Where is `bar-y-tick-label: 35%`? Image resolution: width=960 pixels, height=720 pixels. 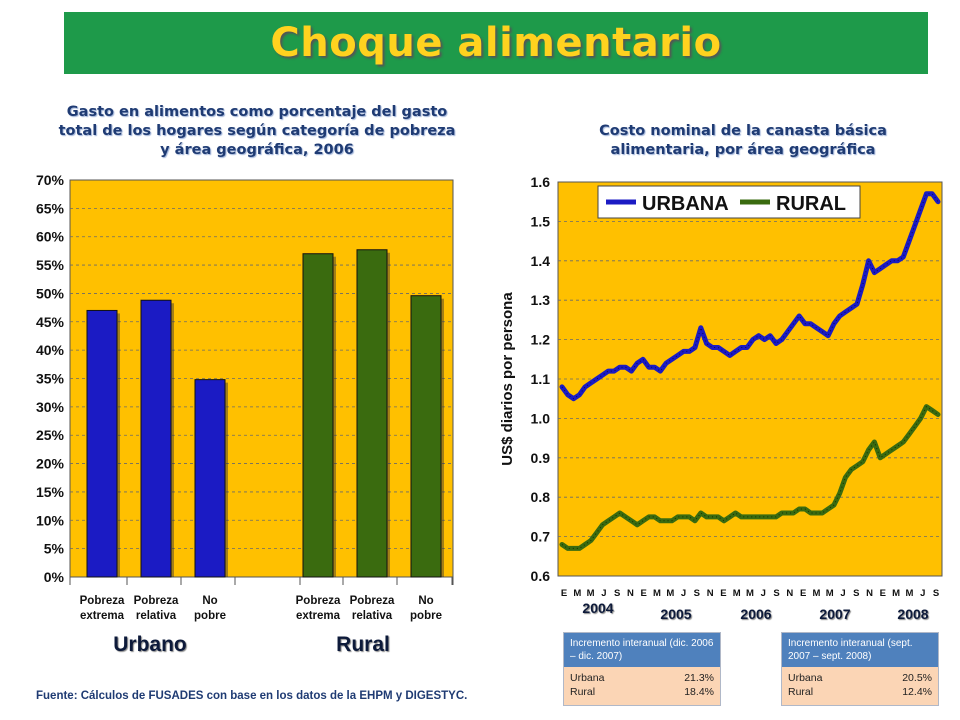 bar-y-tick-label: 35% is located at coordinates (50, 379).